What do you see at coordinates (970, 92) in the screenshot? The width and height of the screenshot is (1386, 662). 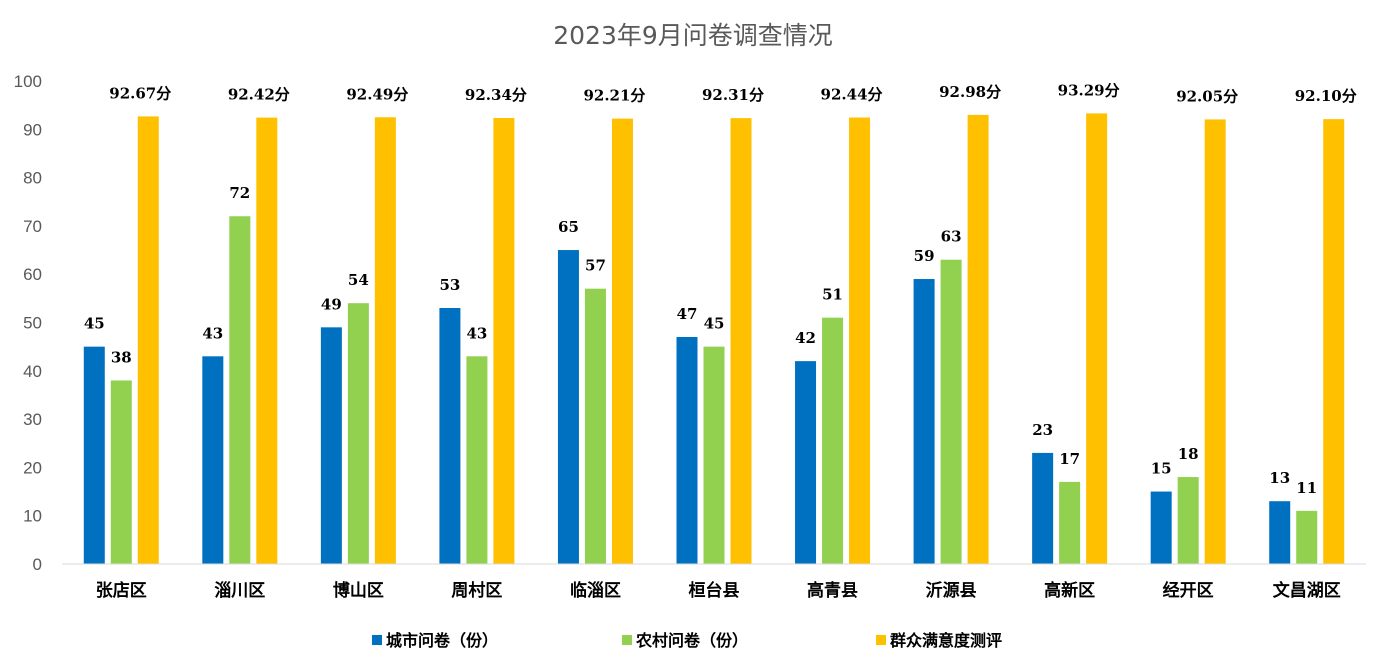 I see `data-label-3-8: 92.98分` at bounding box center [970, 92].